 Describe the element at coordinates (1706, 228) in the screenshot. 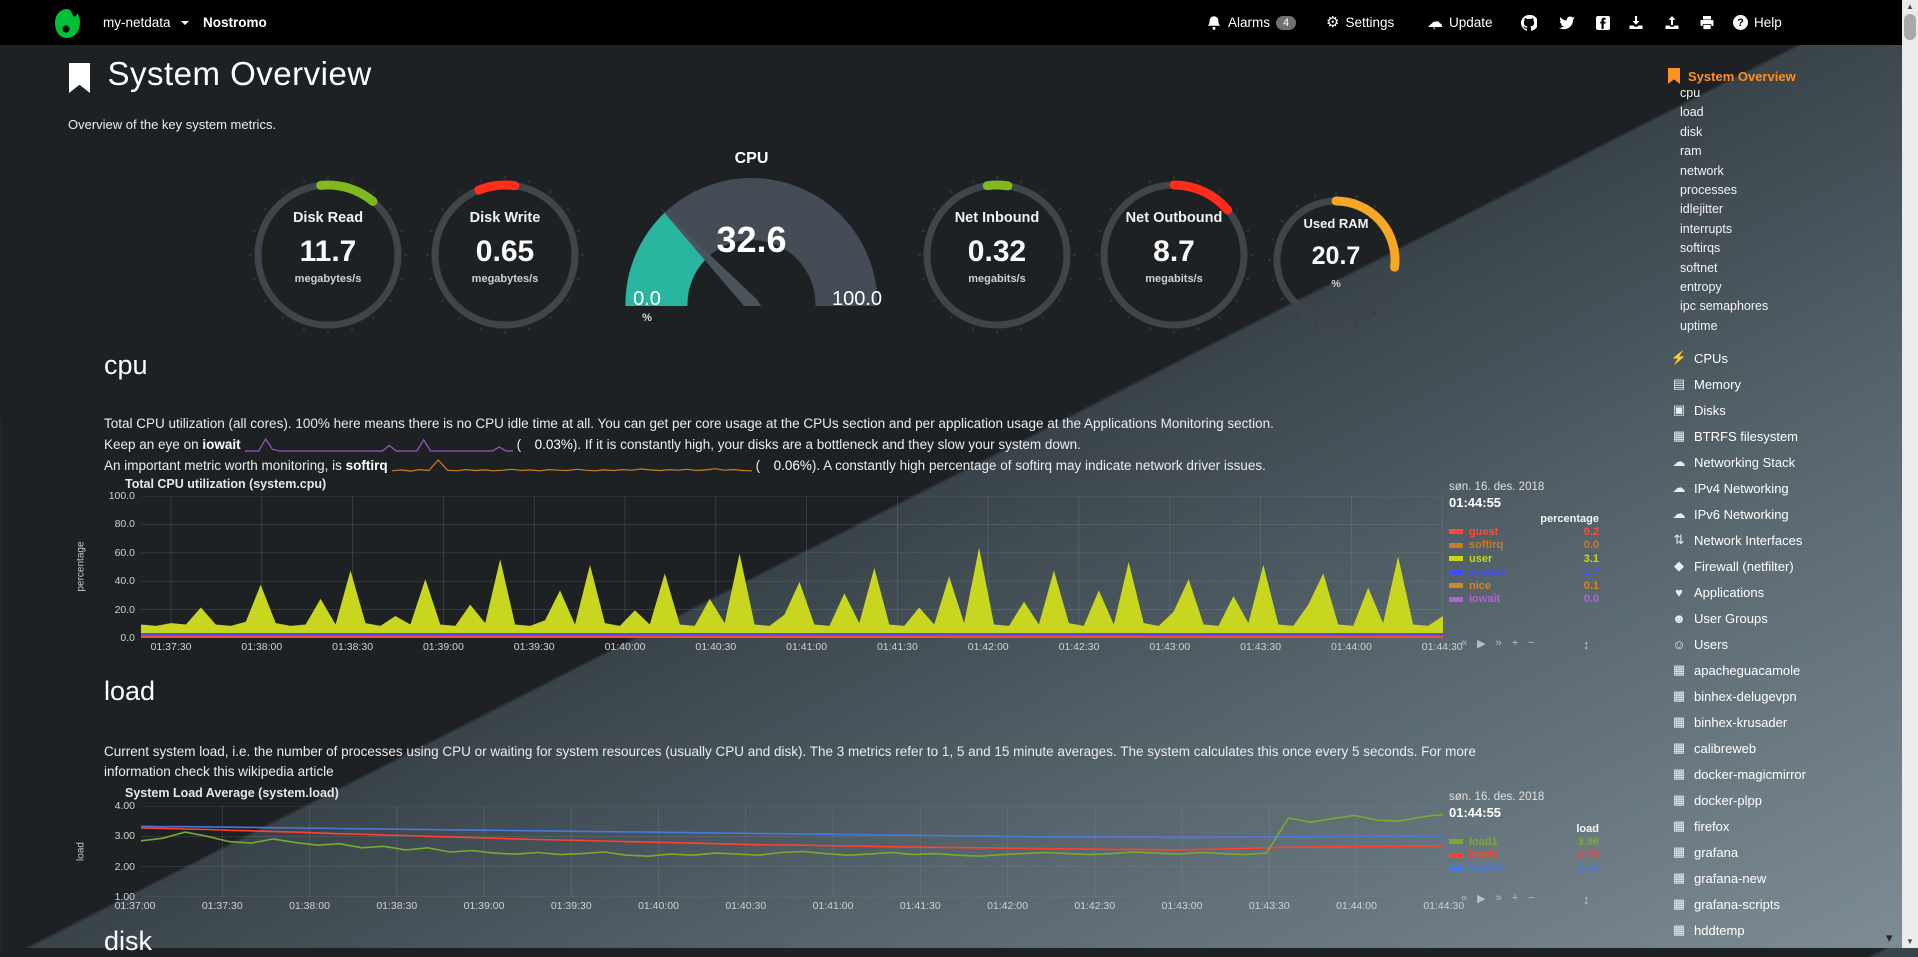

I see `sidebar-item-interrupts: interrupts` at that location.